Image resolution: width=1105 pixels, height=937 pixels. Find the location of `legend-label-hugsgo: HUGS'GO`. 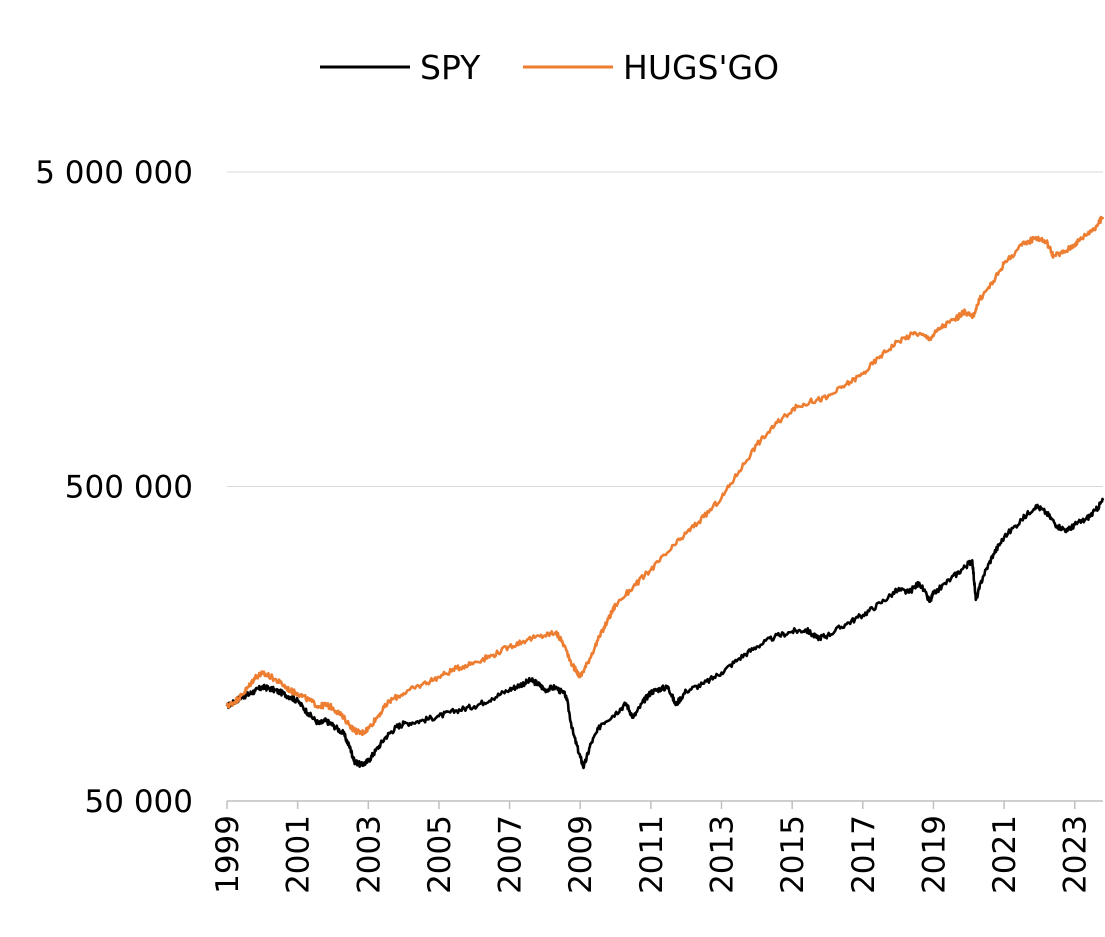

legend-label-hugsgo: HUGS'GO is located at coordinates (701, 67).